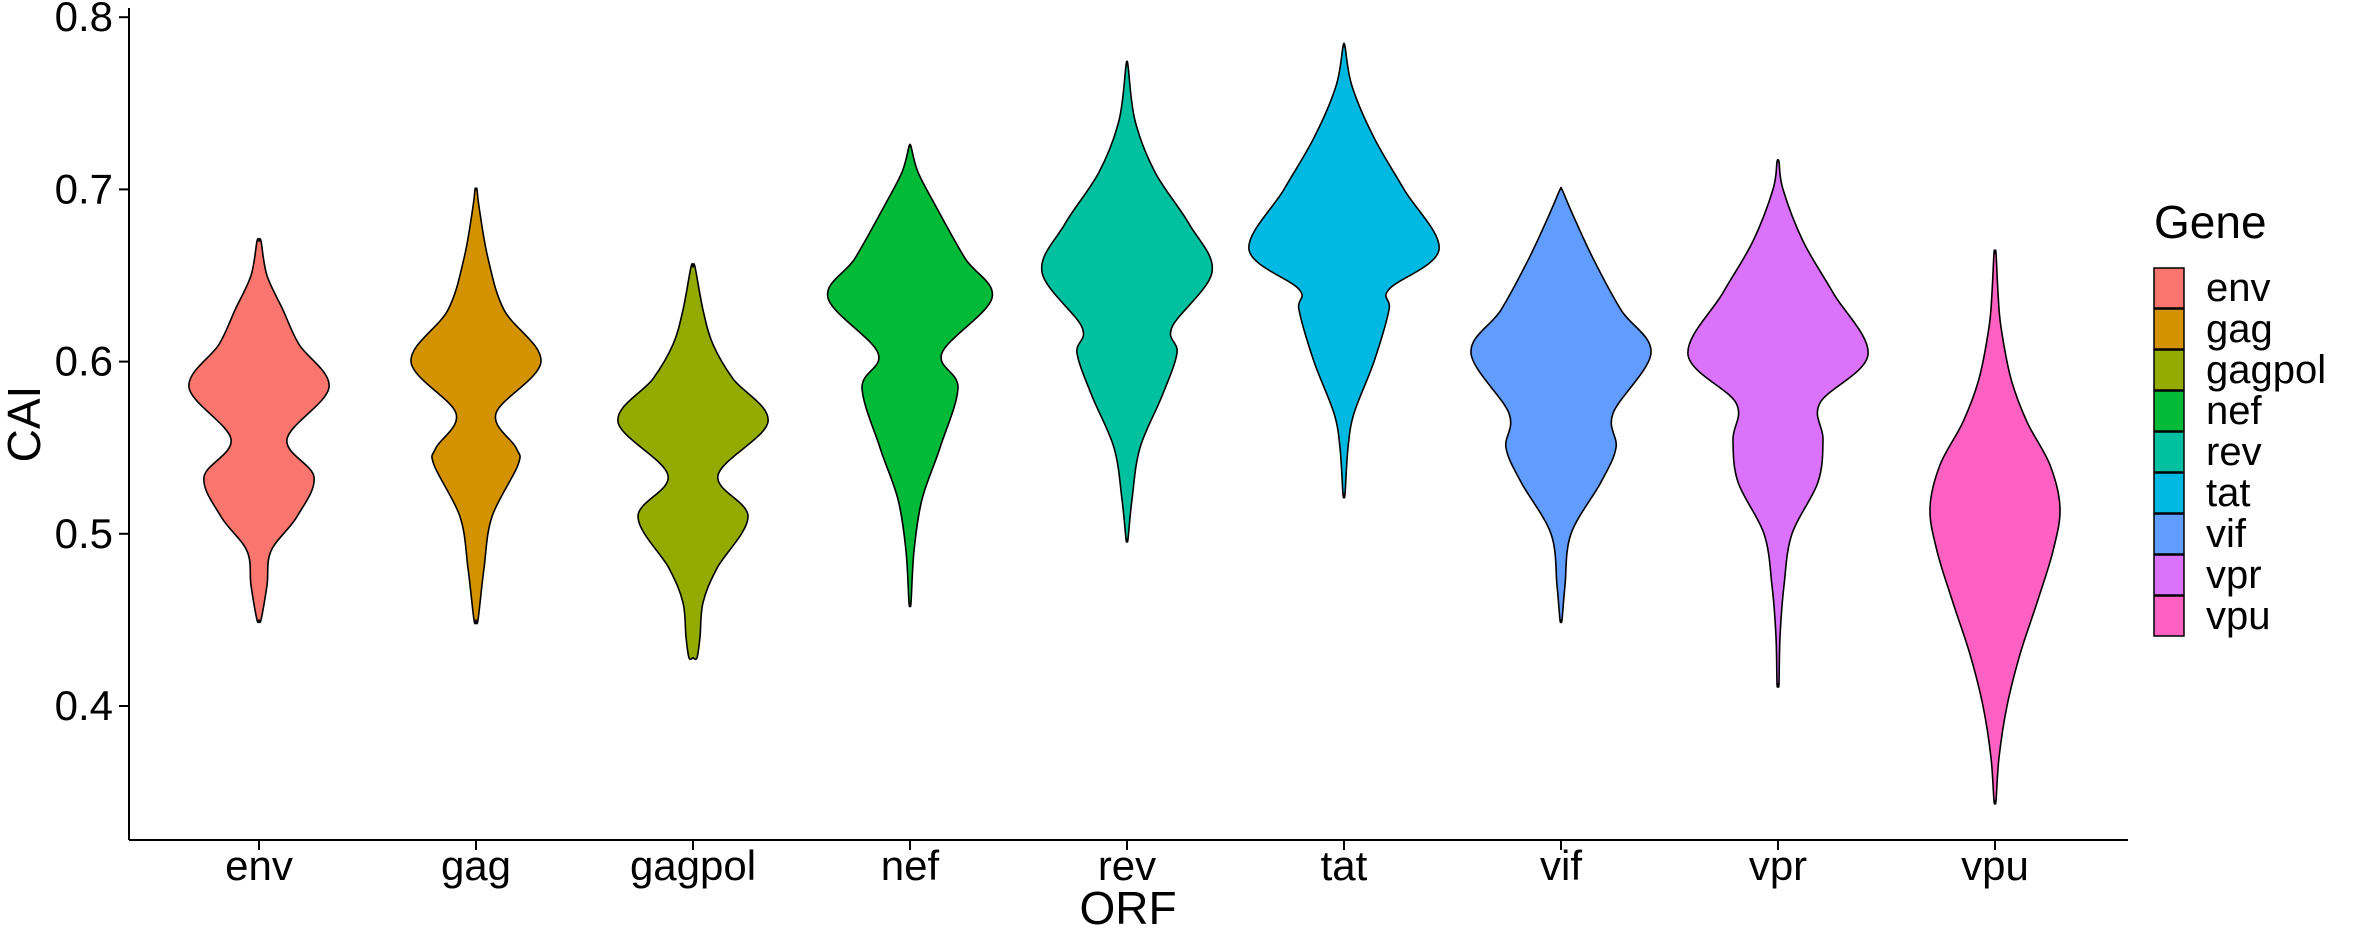 The height and width of the screenshot is (945, 2362). What do you see at coordinates (2239, 329) in the screenshot?
I see `legend-label-gag: gag` at bounding box center [2239, 329].